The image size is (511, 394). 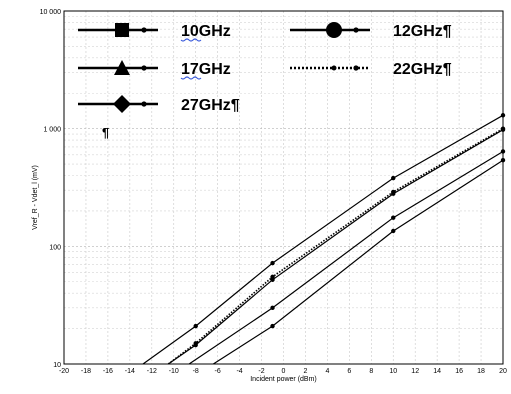 What do you see at coordinates (154, 32) in the screenshot?
I see `legend-item: 10GHz` at bounding box center [154, 32].